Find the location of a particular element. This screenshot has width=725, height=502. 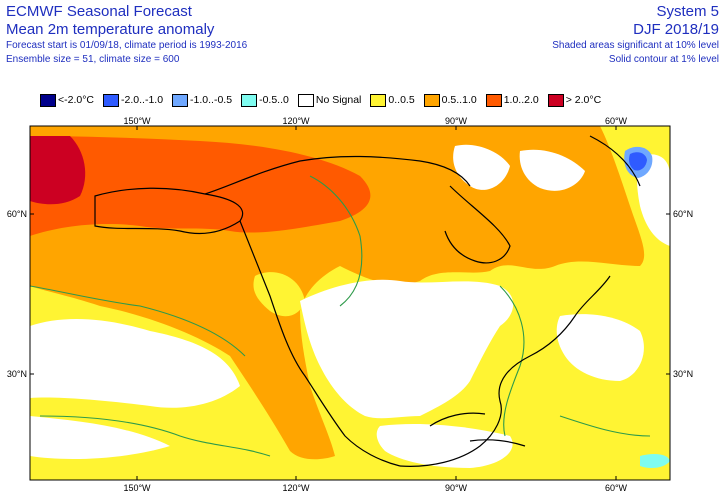

coast-pacific is located at coordinates (320, 343).